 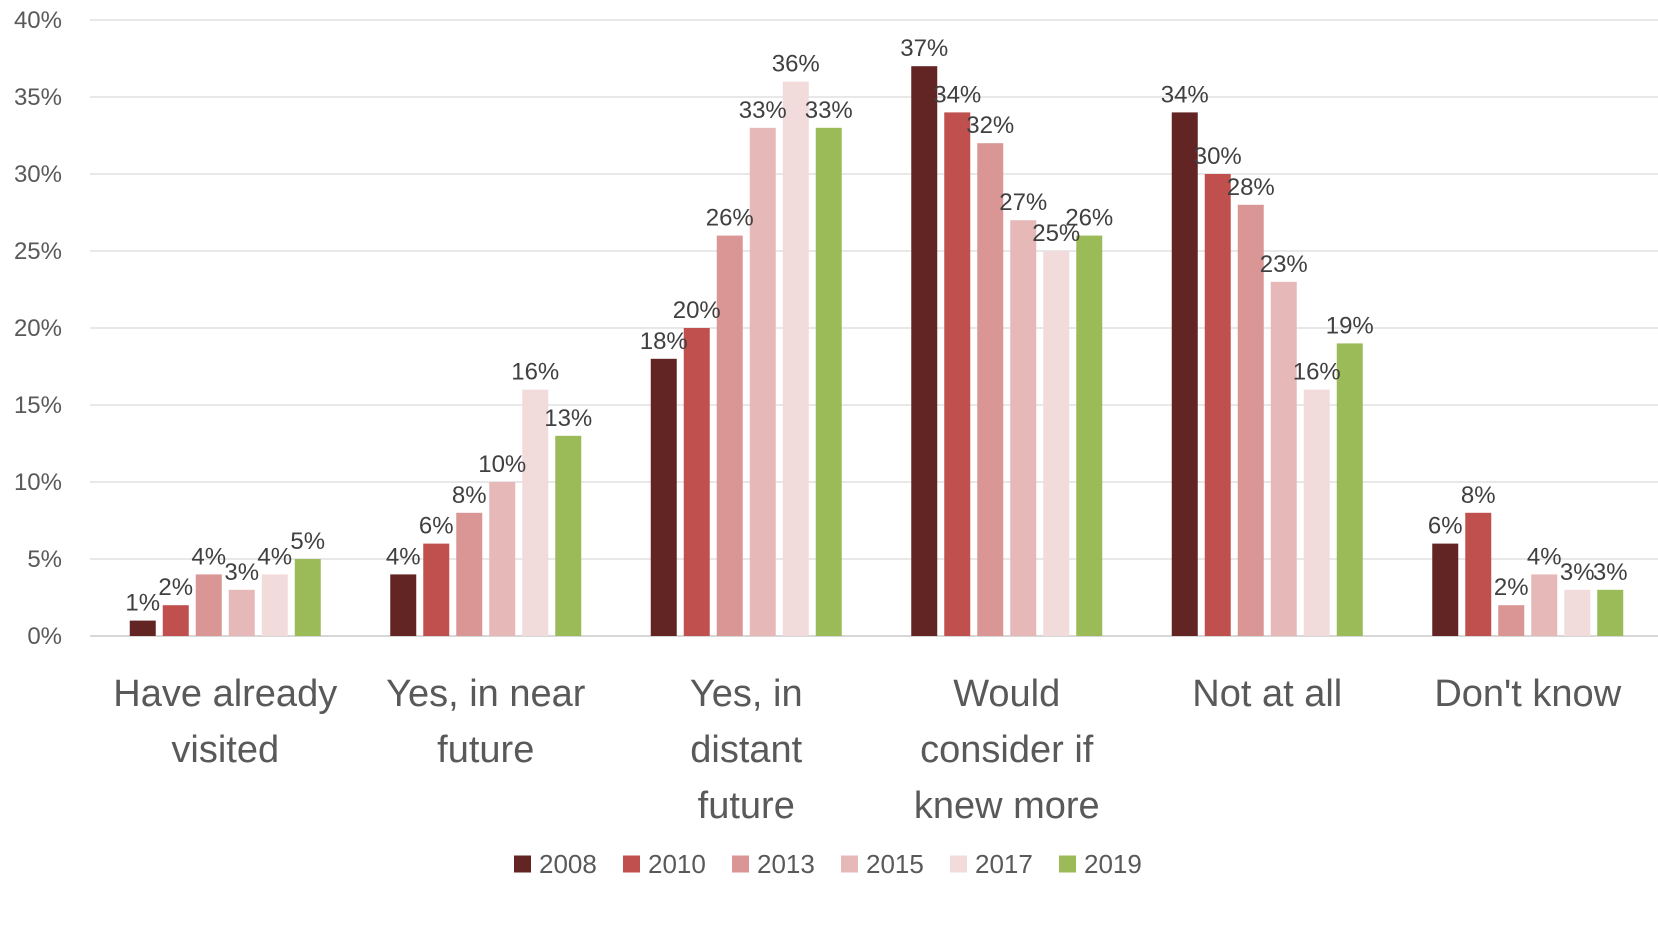 I want to click on data-label: 37%, so click(x=924, y=48).